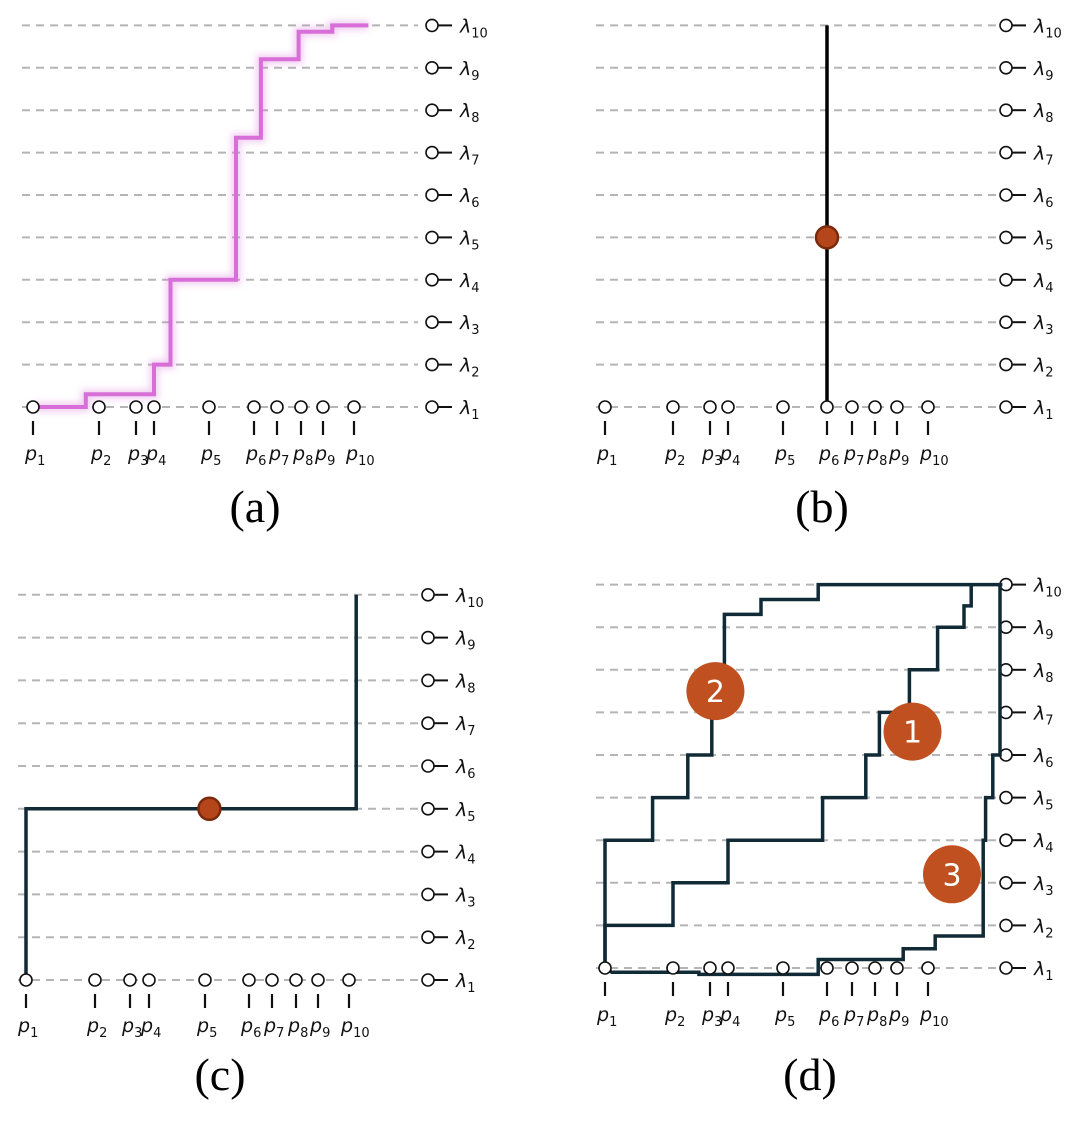 The width and height of the screenshot is (1080, 1133). I want to click on lambda-label-10: λ10, so click(469, 598).